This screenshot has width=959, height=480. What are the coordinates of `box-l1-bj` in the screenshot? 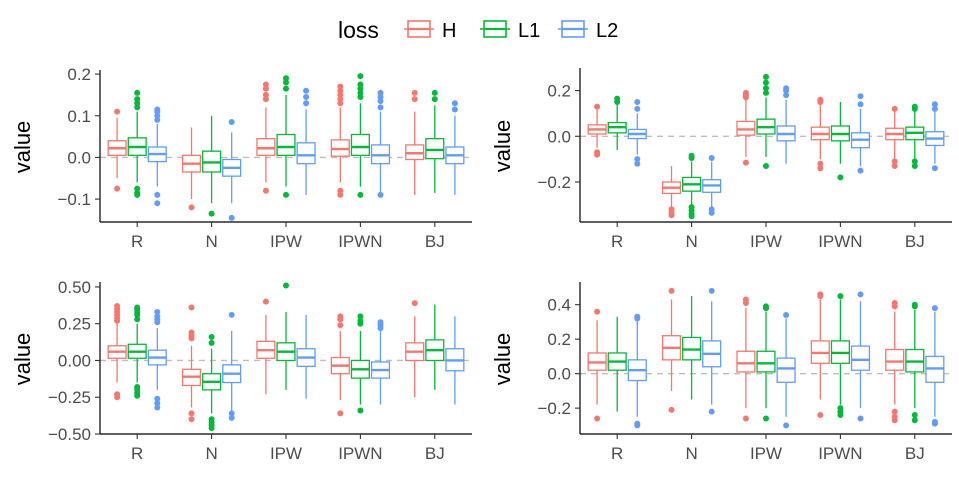 It's located at (915, 362).